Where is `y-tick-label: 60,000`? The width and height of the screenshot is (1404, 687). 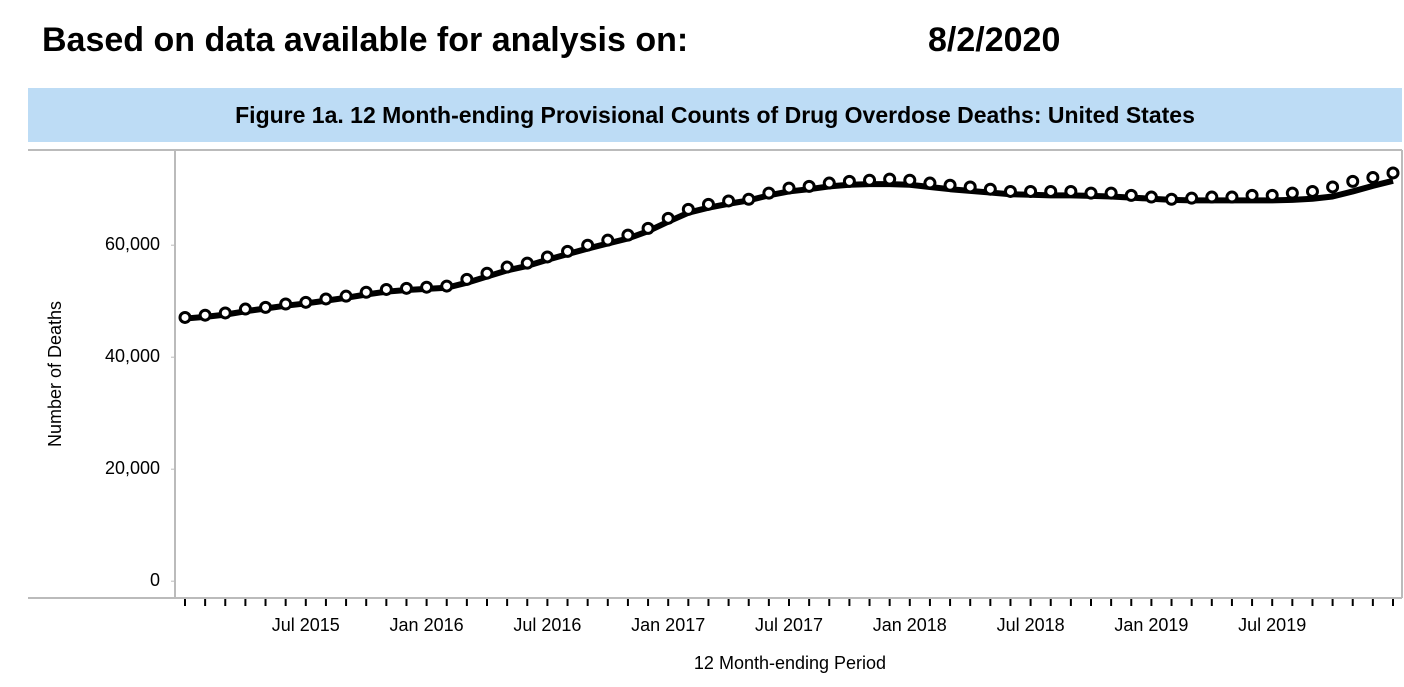 y-tick-label: 60,000 is located at coordinates (132, 244).